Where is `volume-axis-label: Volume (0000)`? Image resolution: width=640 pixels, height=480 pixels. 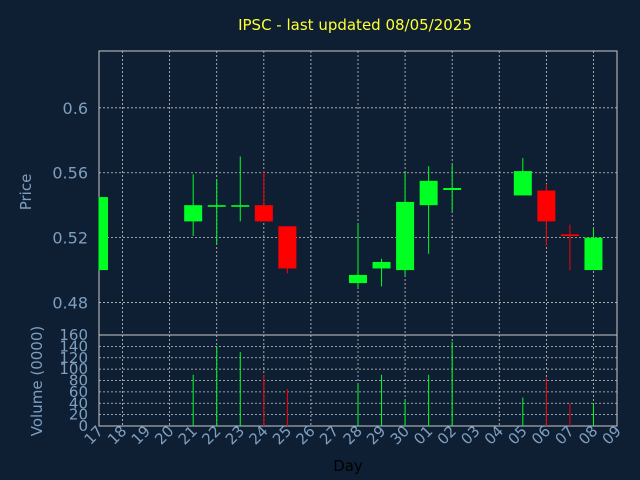 volume-axis-label: Volume (0000) is located at coordinates (37, 381).